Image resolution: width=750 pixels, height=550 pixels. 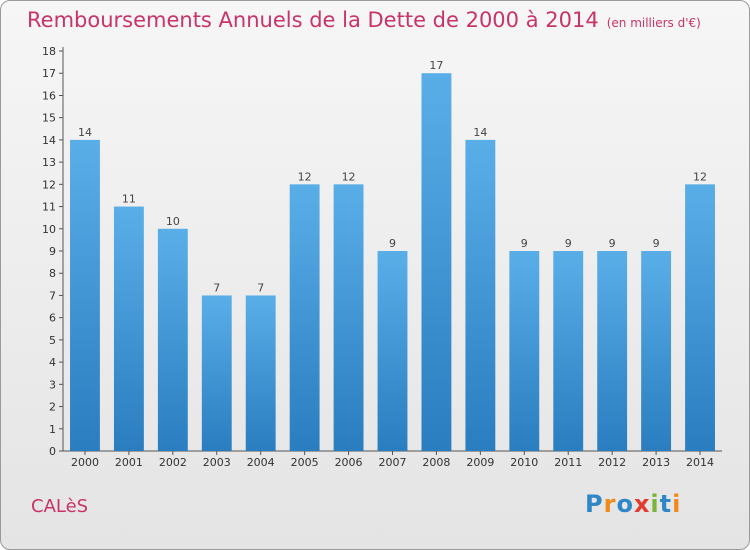 What do you see at coordinates (52, 407) in the screenshot?
I see `y-tick-label: 2` at bounding box center [52, 407].